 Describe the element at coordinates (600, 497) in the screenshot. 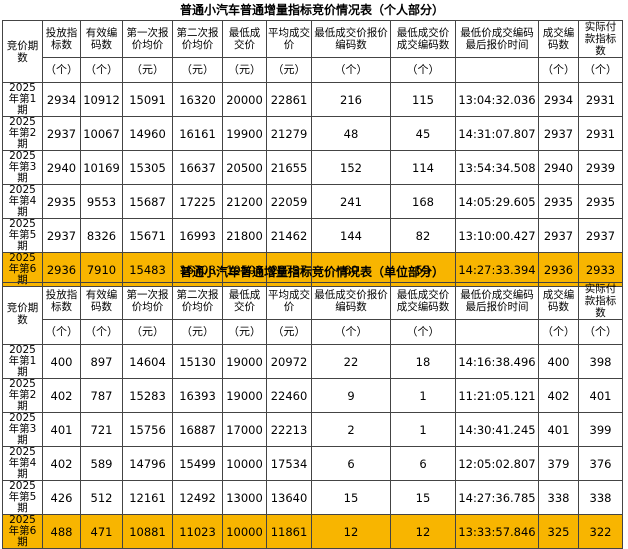

I see `data-cell: 338` at that location.